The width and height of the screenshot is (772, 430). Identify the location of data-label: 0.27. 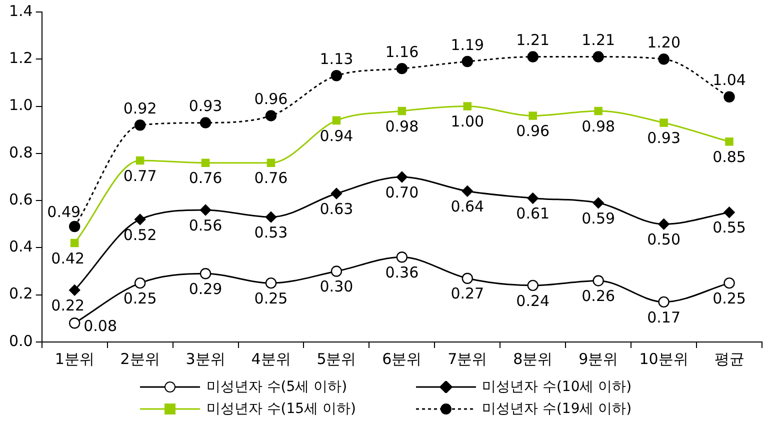
(467, 293).